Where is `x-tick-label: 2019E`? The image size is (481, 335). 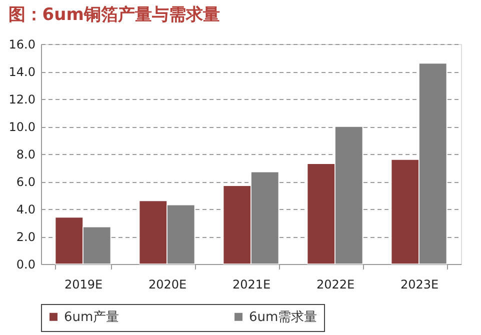
x-tick-label: 2019E is located at coordinates (83, 285).